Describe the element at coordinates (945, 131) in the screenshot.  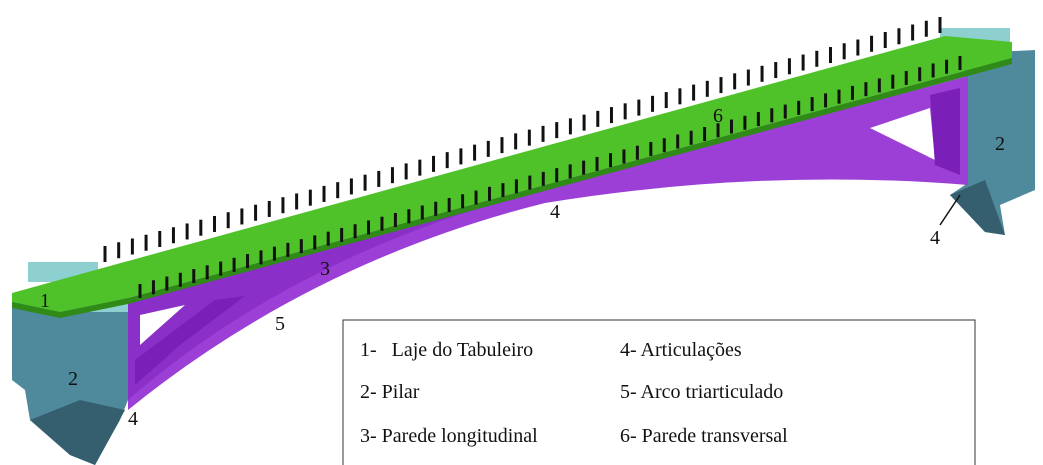
I see `right-strut` at that location.